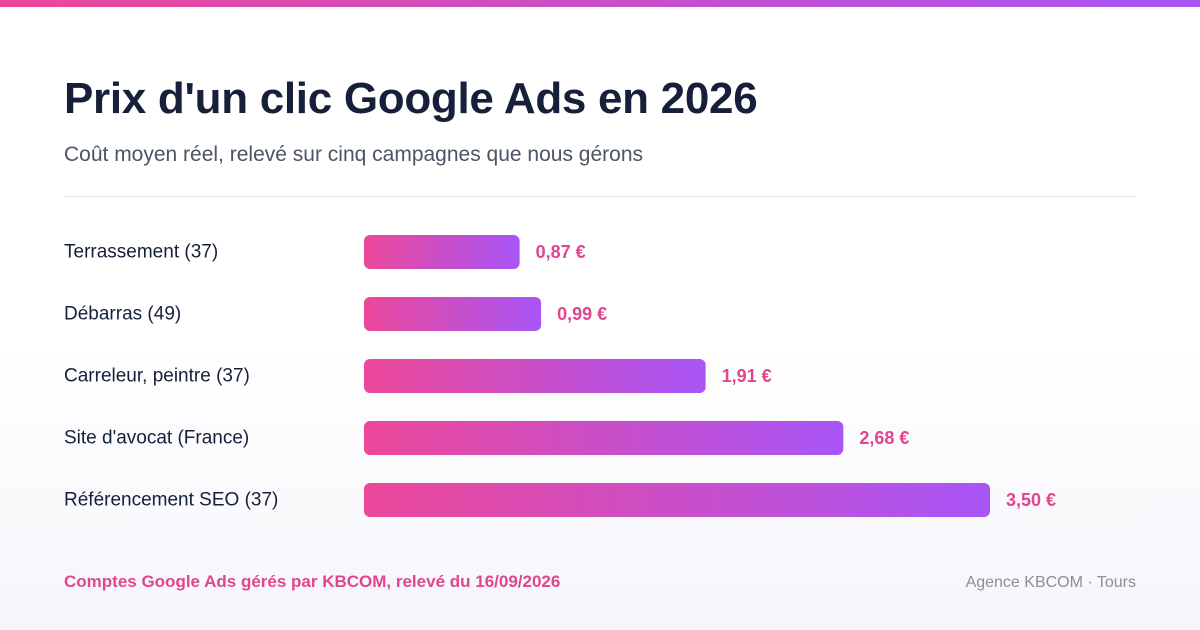  I want to click on category-label: Terrassement (37), so click(141, 252).